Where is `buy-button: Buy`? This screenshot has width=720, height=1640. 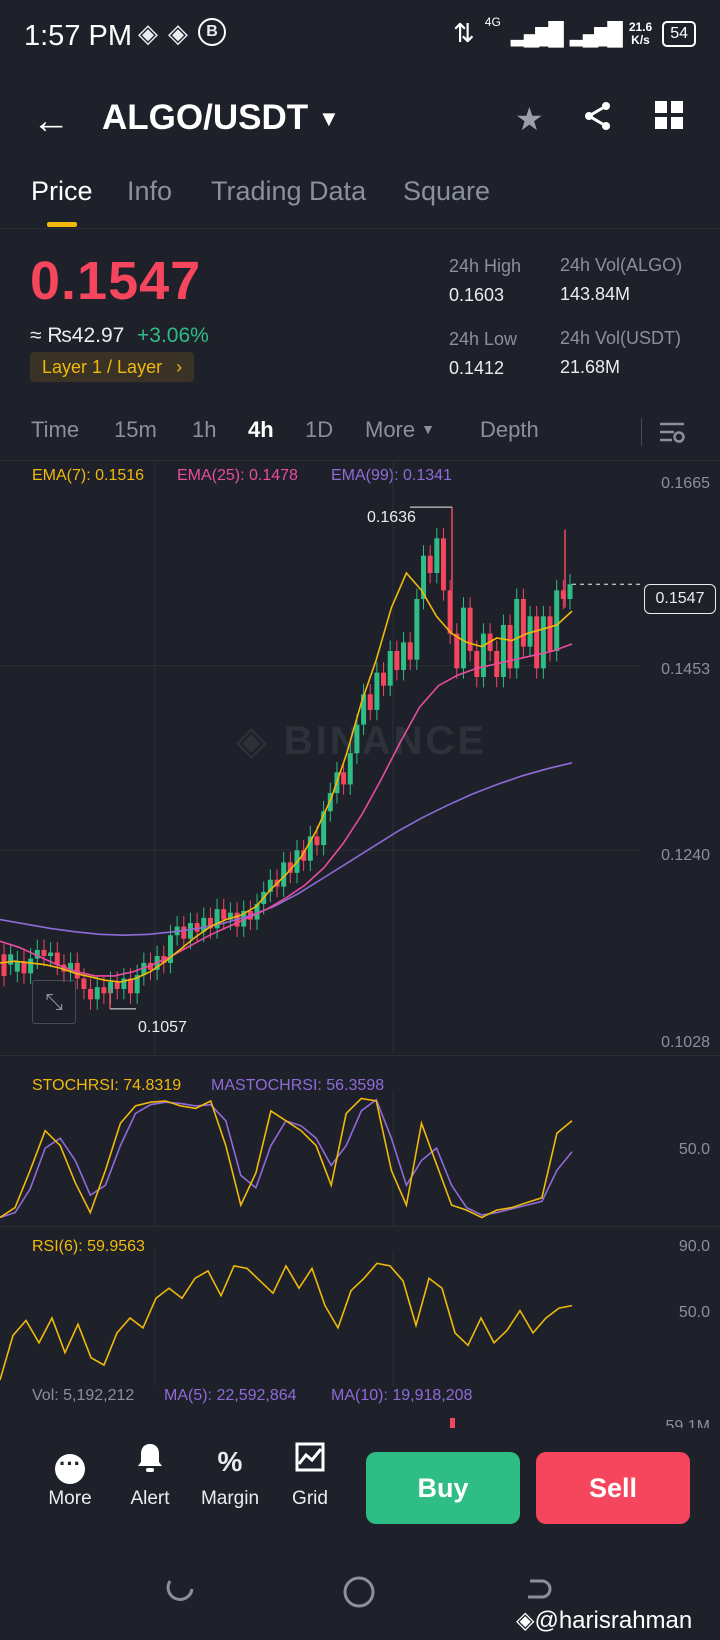
buy-button: Buy is located at coordinates (443, 1488).